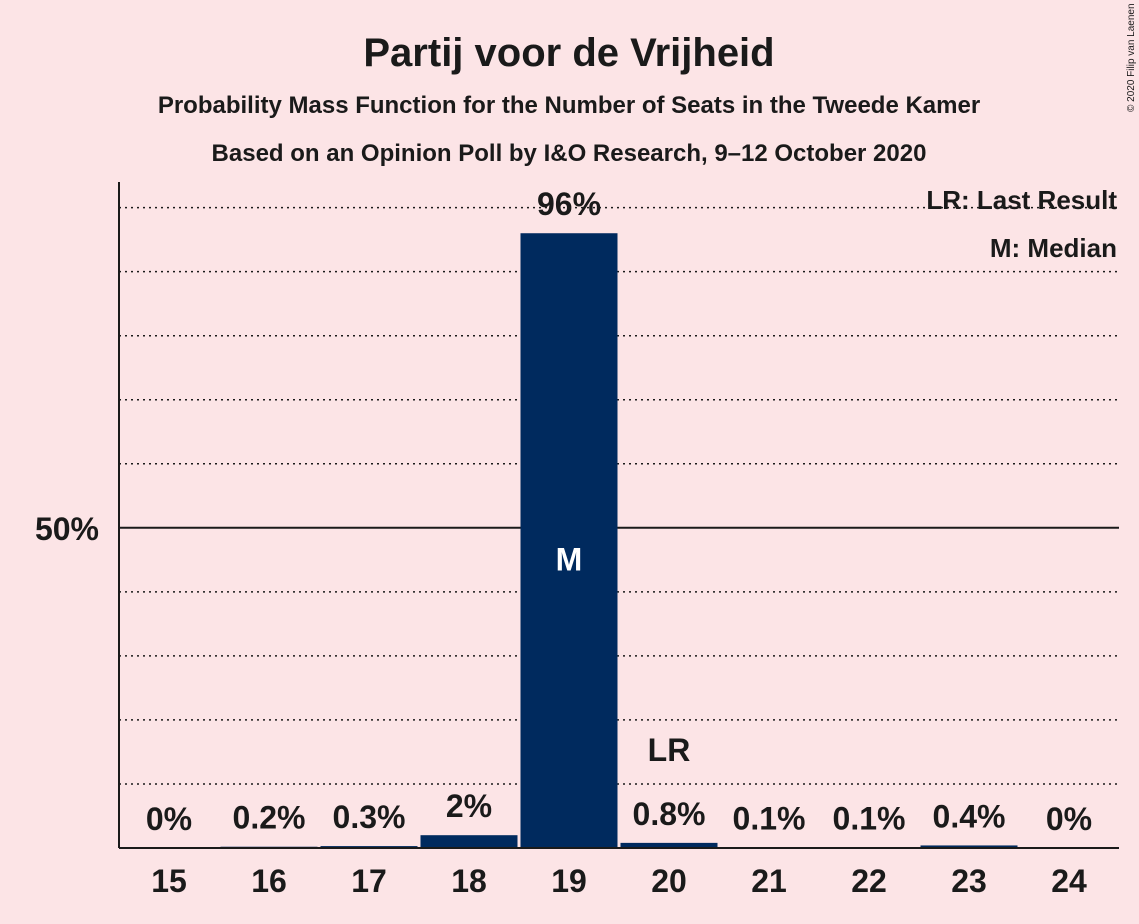 Image resolution: width=1139 pixels, height=924 pixels. I want to click on x-tick-label-20: 20, so click(669, 881).